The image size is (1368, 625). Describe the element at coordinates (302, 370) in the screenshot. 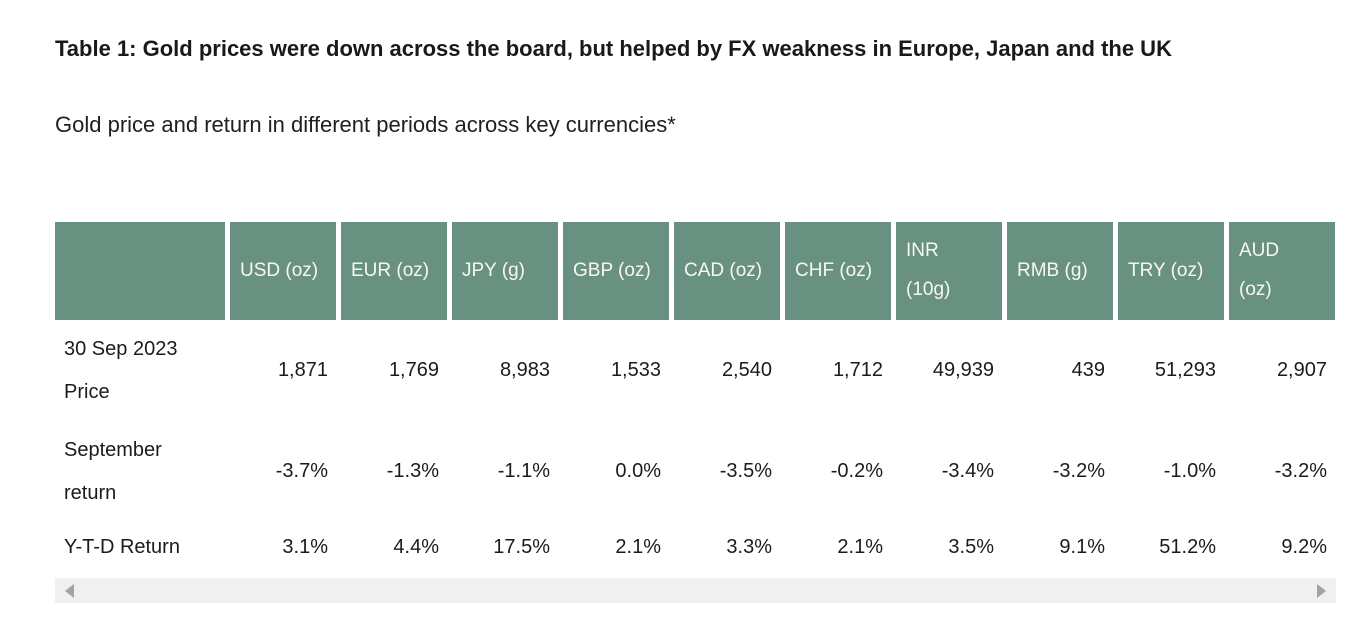

I see `value-cell: 1,871` at that location.